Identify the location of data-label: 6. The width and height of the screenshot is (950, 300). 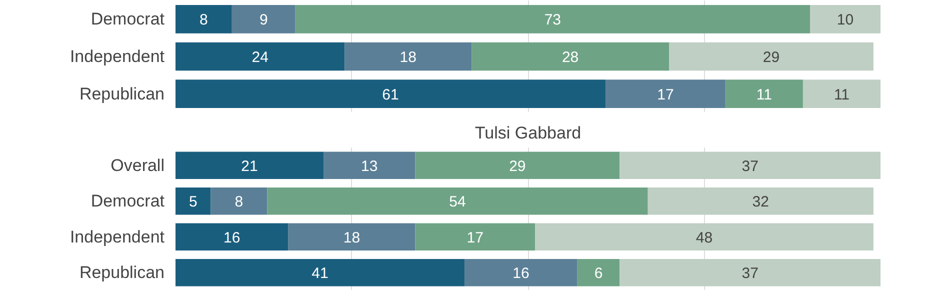
(598, 273).